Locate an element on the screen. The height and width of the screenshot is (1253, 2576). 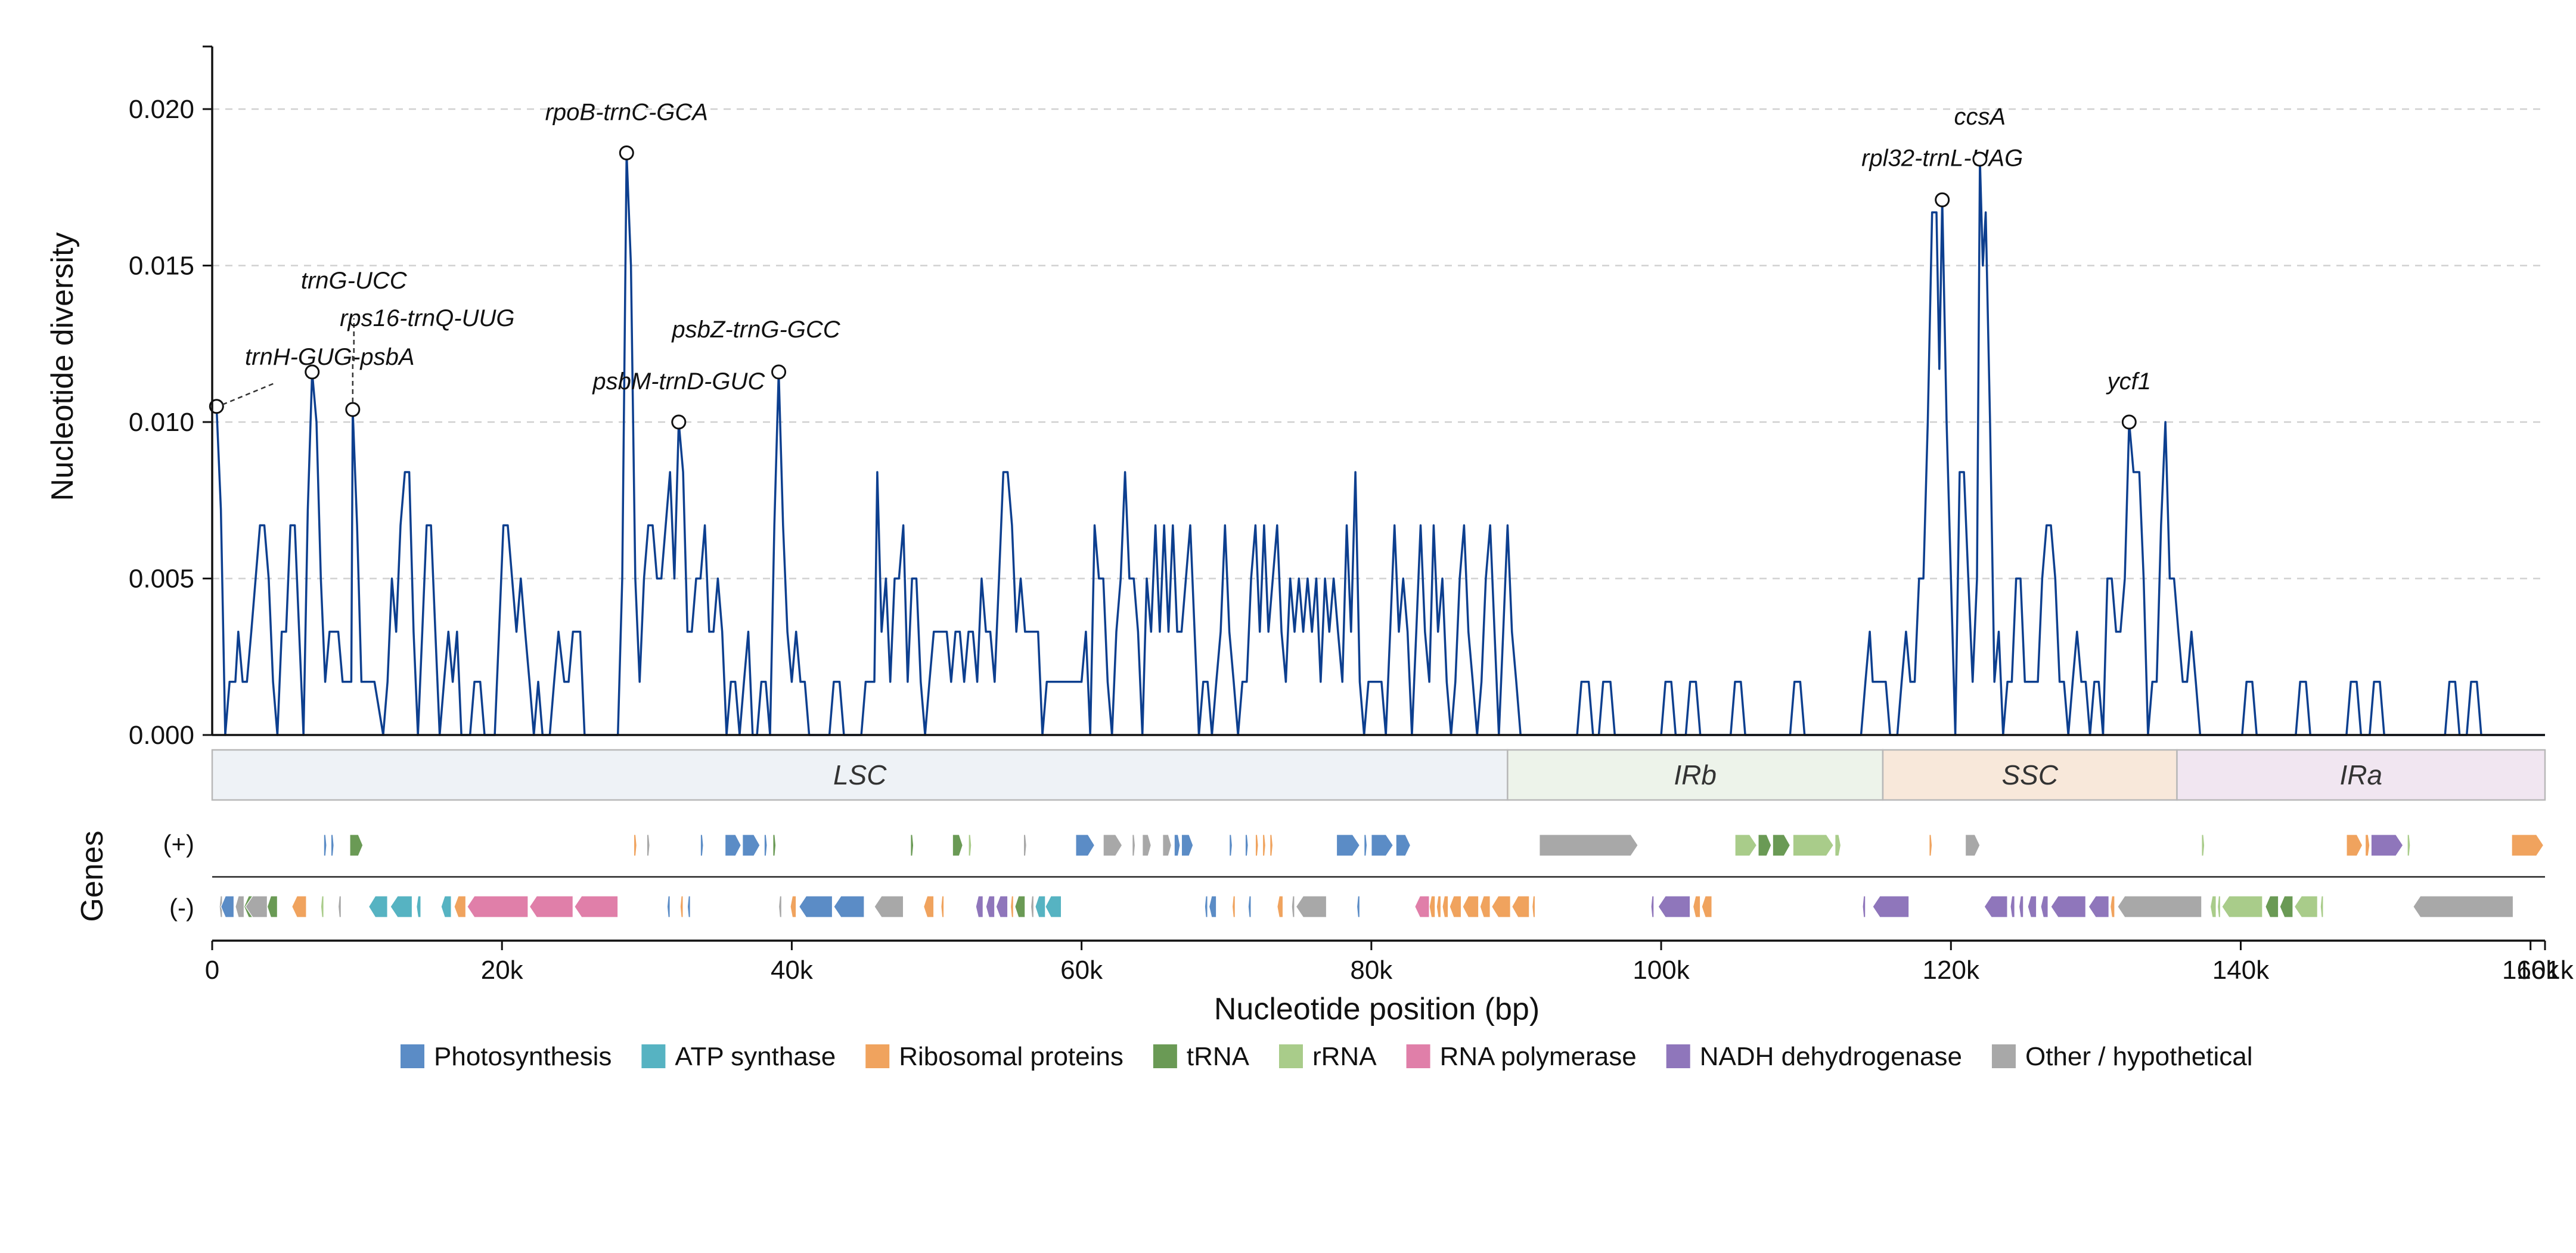
x-tick-label: 60k is located at coordinates (1081, 970).